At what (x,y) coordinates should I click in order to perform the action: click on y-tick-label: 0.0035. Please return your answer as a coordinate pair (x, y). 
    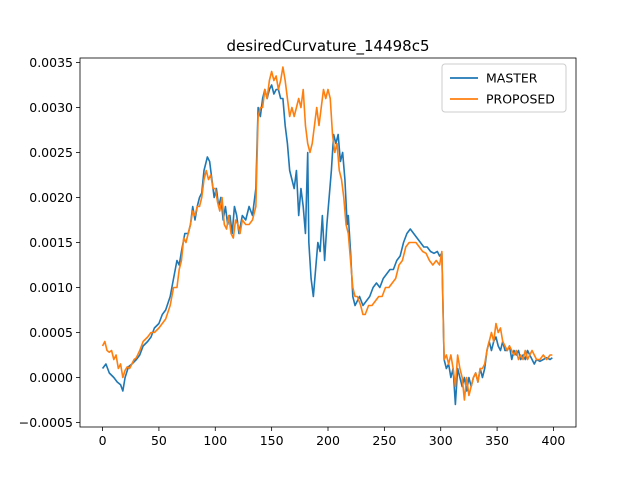
    Looking at the image, I should click on (51, 62).